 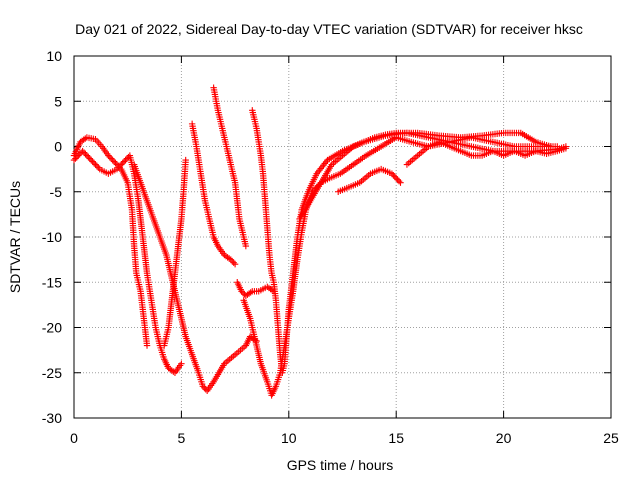 I want to click on x-tick-label: 0, so click(x=74, y=438).